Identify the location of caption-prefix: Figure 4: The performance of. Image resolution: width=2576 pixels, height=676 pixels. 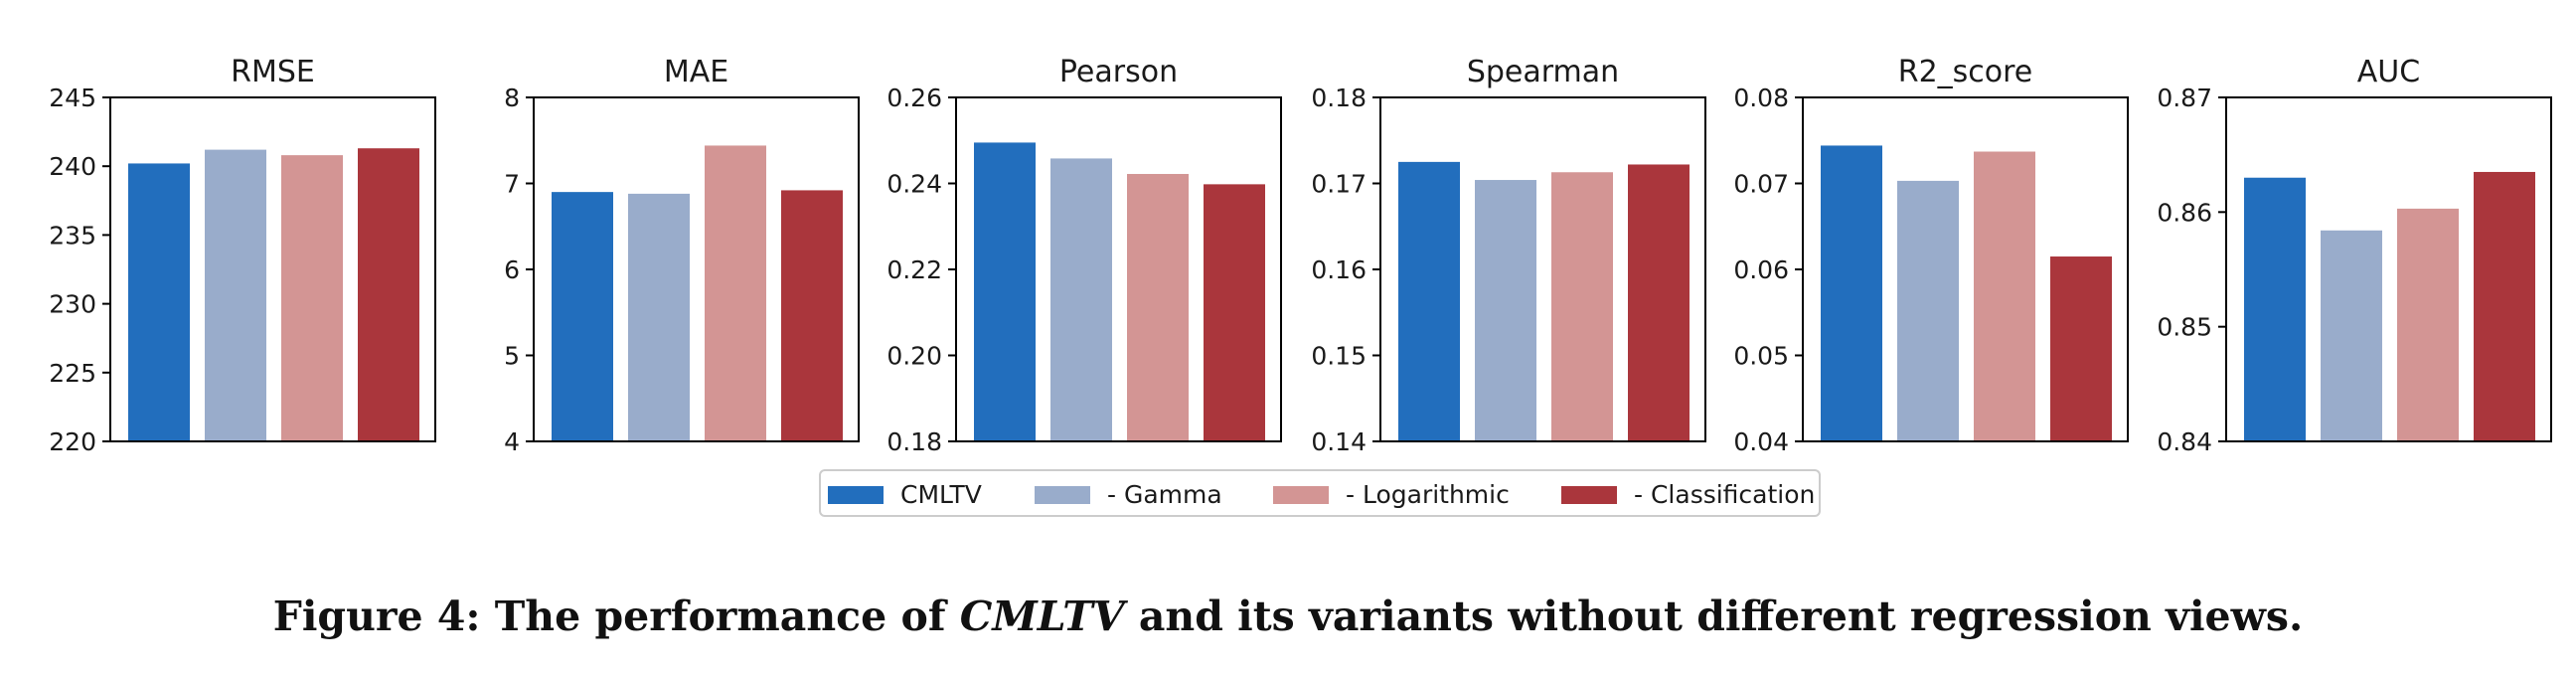
(616, 616).